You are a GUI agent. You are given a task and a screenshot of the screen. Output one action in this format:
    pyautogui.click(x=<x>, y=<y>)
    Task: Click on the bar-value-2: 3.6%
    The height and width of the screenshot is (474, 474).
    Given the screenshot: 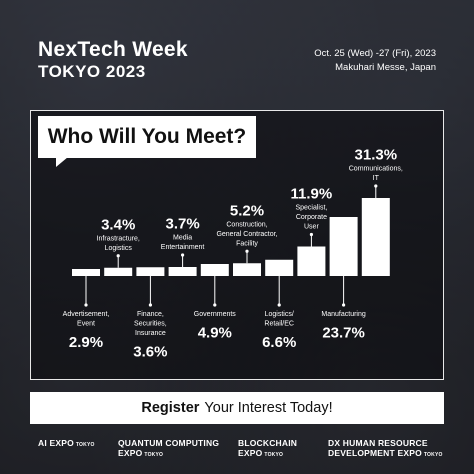 What is the action you would take?
    pyautogui.click(x=150, y=352)
    